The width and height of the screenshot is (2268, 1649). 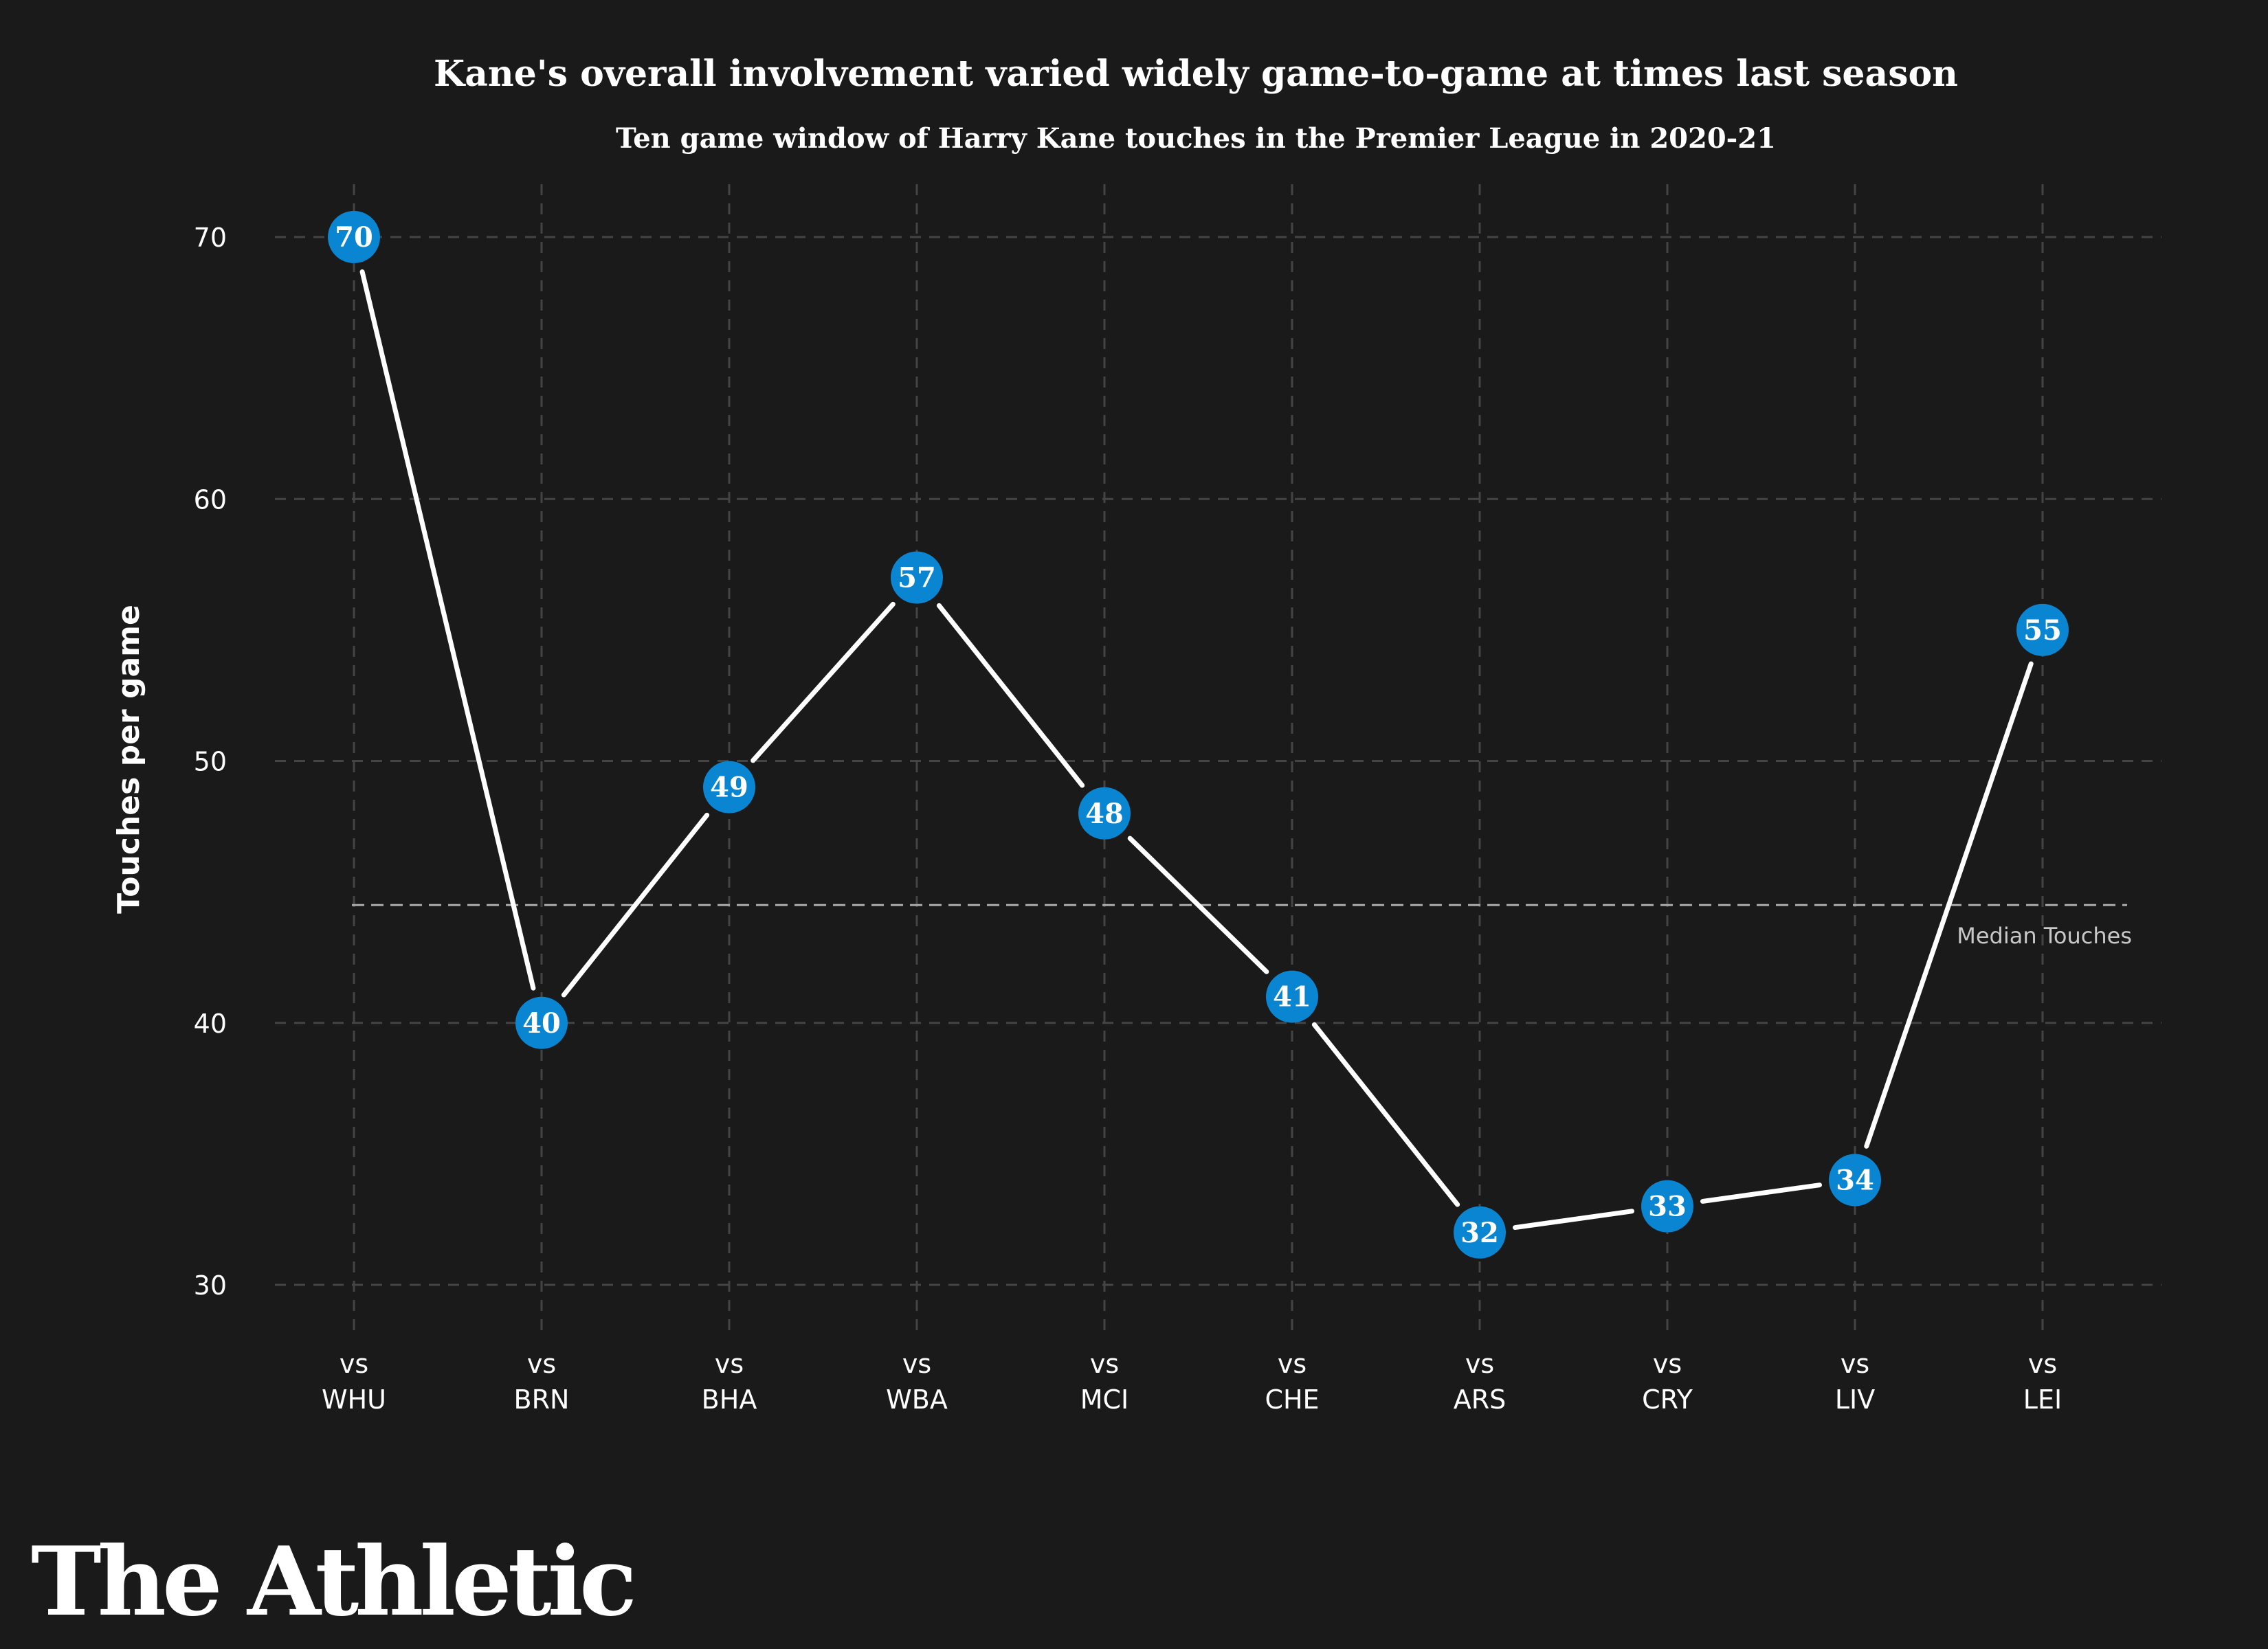 What do you see at coordinates (211, 238) in the screenshot?
I see `y-tick-label: 70` at bounding box center [211, 238].